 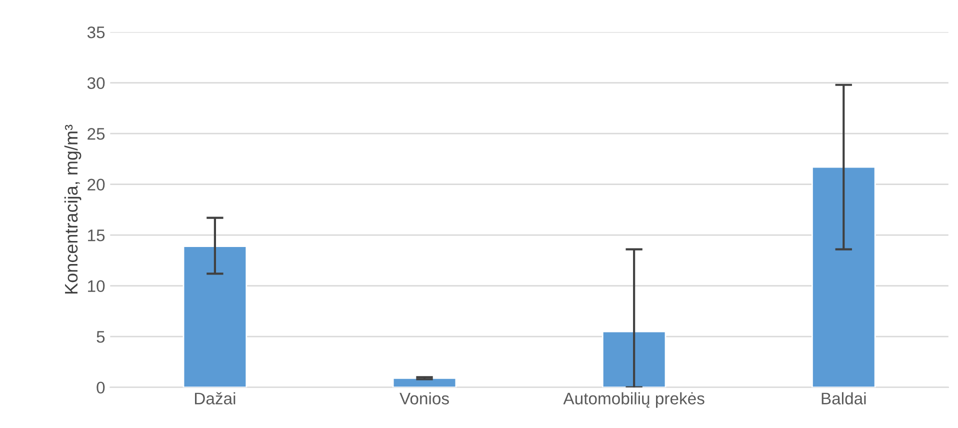 I want to click on x-tick-label: Dažai, so click(x=215, y=398).